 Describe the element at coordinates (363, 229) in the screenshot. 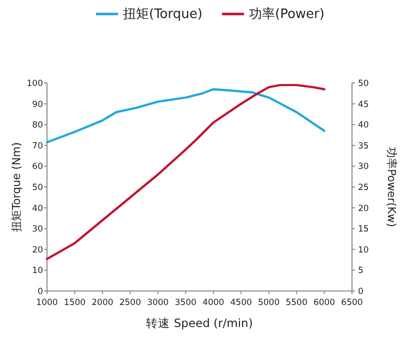

I see `y2-tick-label: 15` at that location.